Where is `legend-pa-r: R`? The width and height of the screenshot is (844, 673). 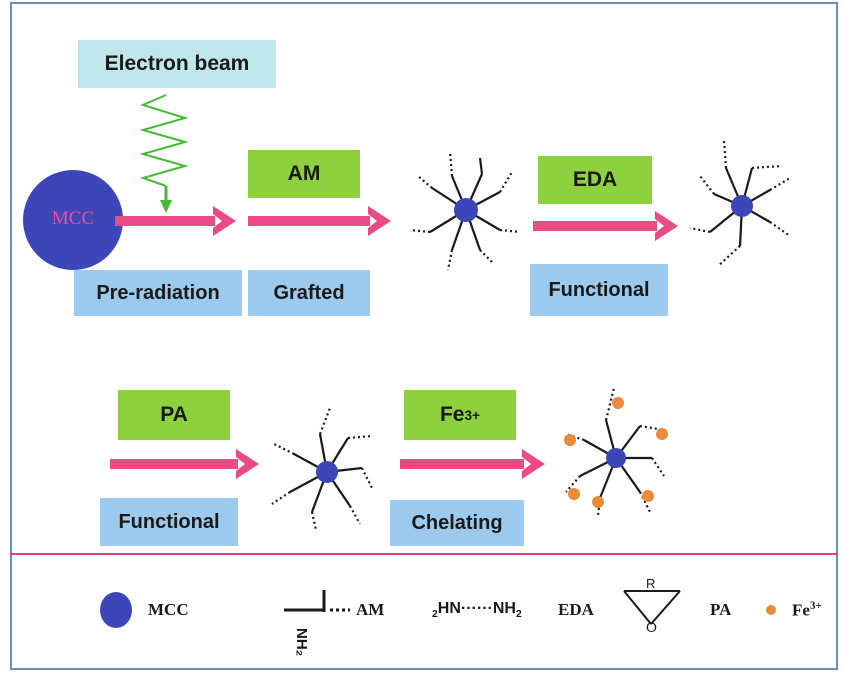 legend-pa-r: R is located at coordinates (651, 583).